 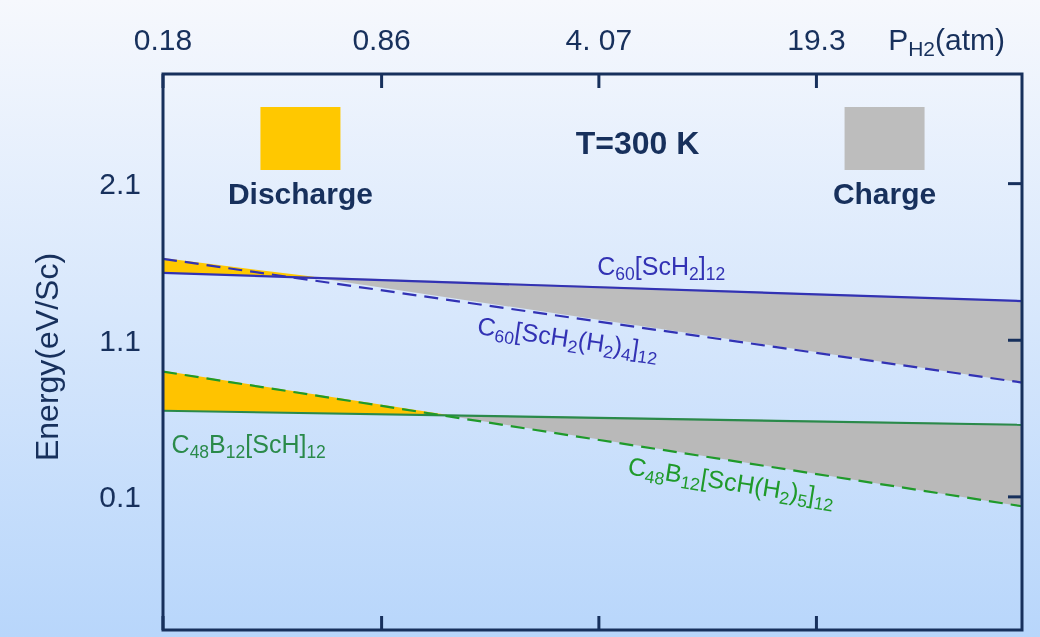 I want to click on annotation: T=300 K, so click(x=637, y=143).